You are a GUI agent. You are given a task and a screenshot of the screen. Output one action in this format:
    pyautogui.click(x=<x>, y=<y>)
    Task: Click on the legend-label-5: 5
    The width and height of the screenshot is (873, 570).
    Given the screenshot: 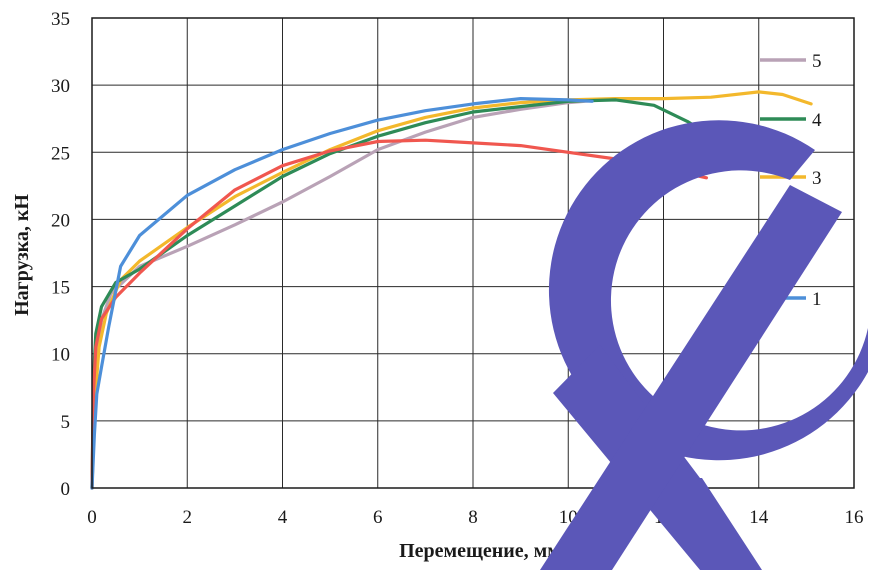 What is the action you would take?
    pyautogui.click(x=817, y=61)
    